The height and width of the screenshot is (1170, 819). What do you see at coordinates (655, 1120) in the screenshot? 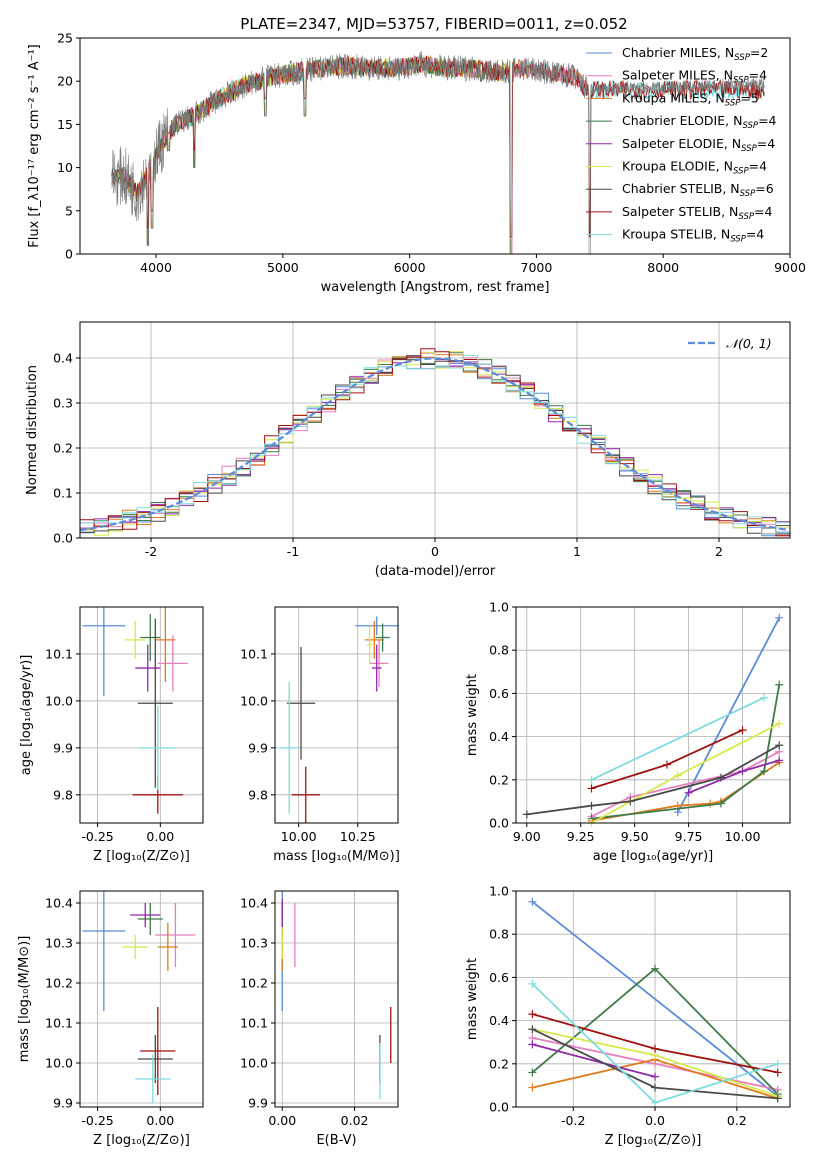
I see `x-tick-label: 0.0` at bounding box center [655, 1120].